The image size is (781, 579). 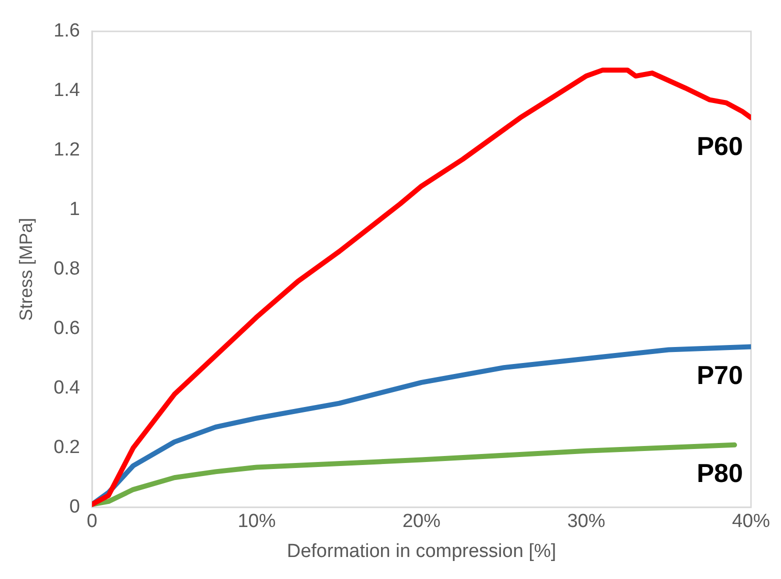 What do you see at coordinates (67, 31) in the screenshot?
I see `y-tick-label: 1.6` at bounding box center [67, 31].